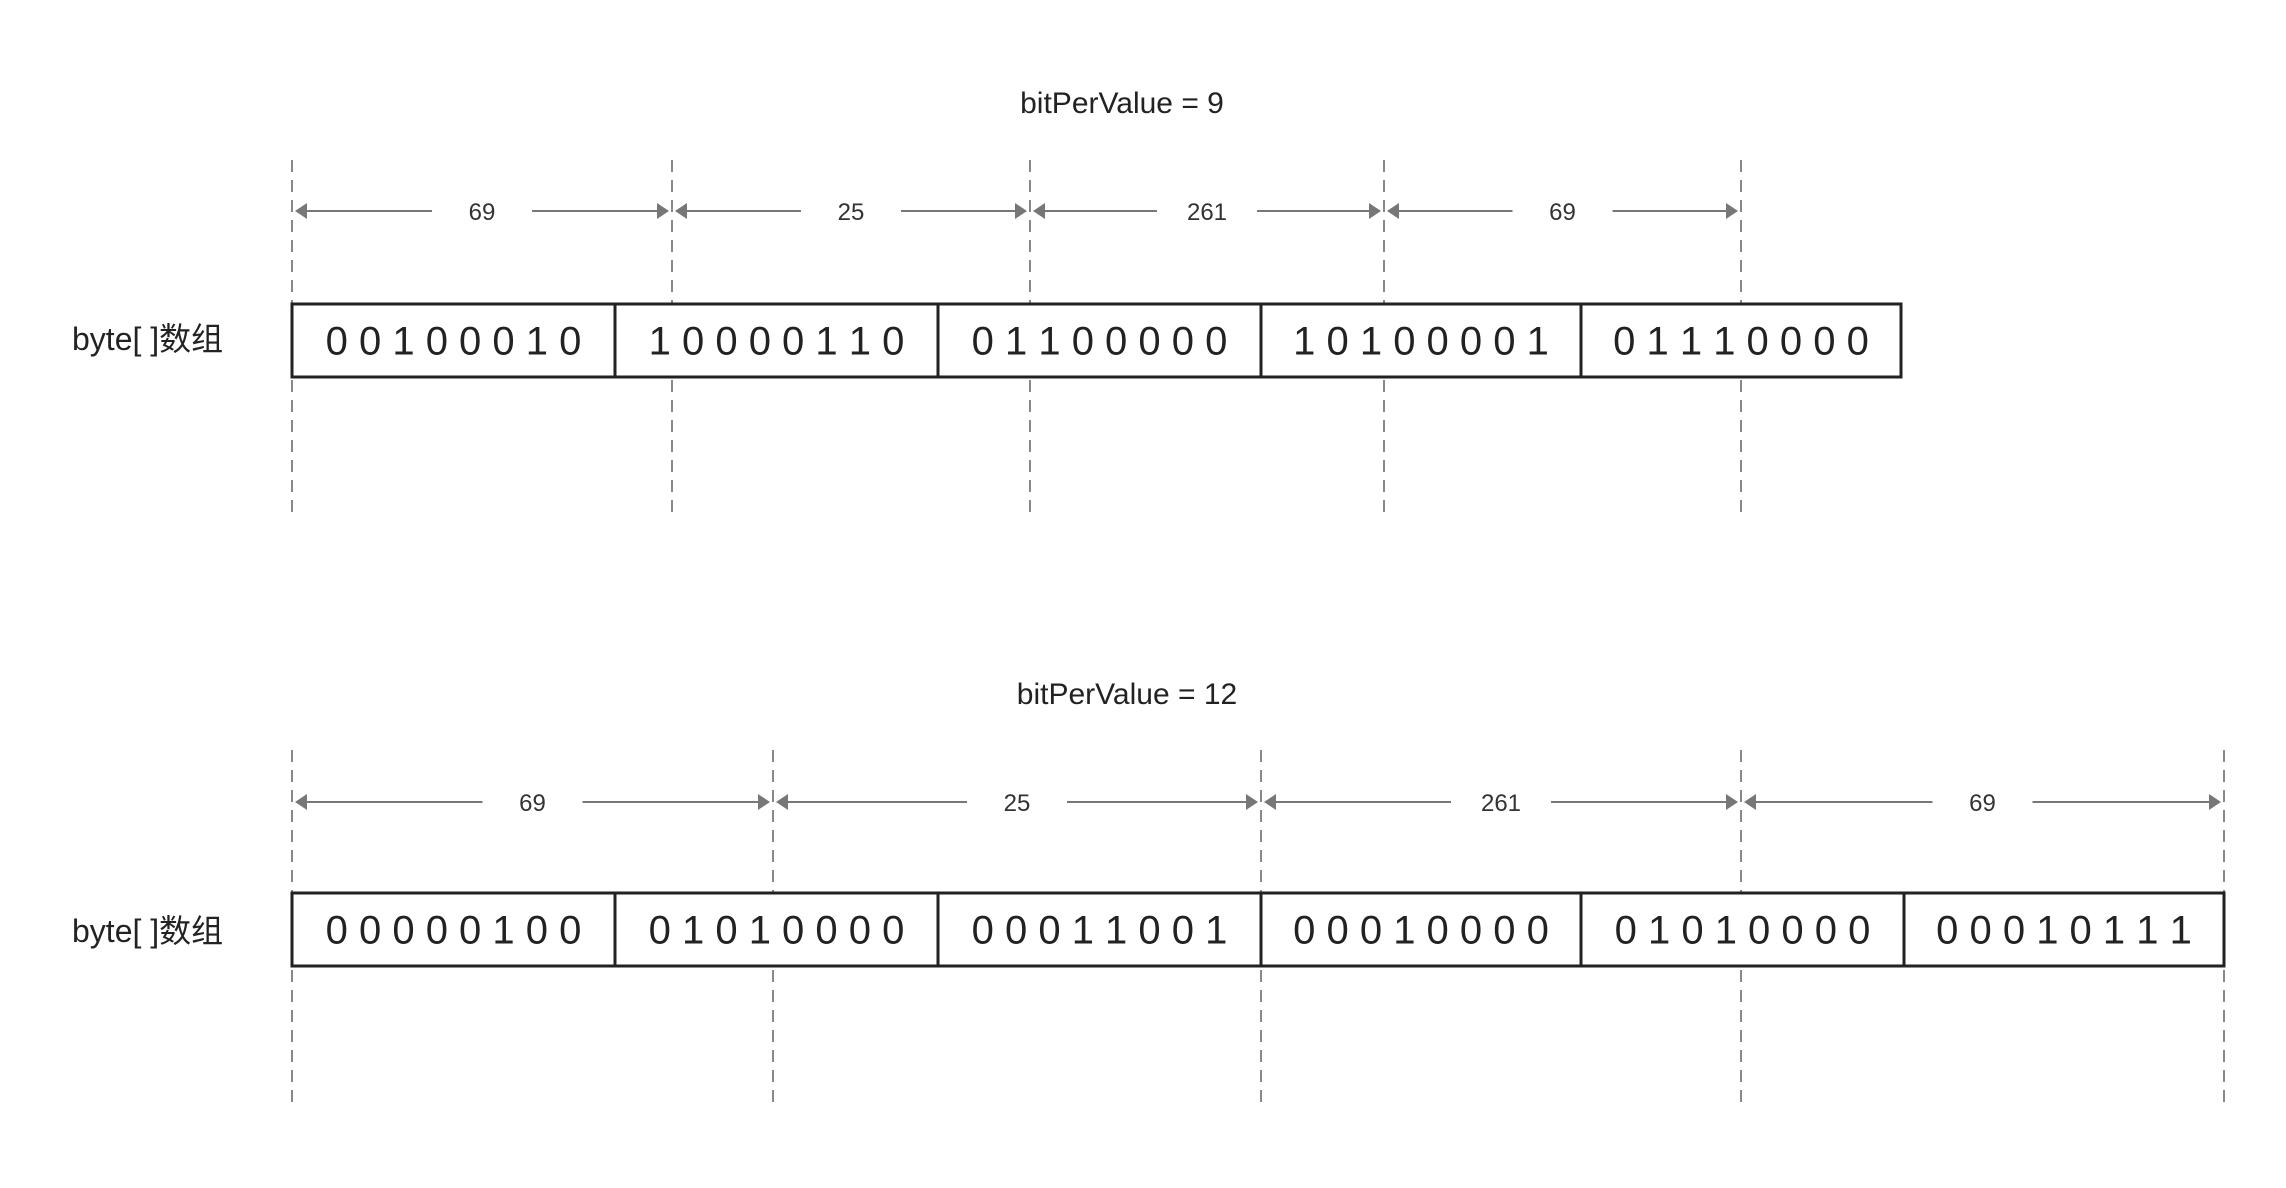  I want to click on byte-bits: 0 0 0 1 0 0 0 0, so click(1421, 931).